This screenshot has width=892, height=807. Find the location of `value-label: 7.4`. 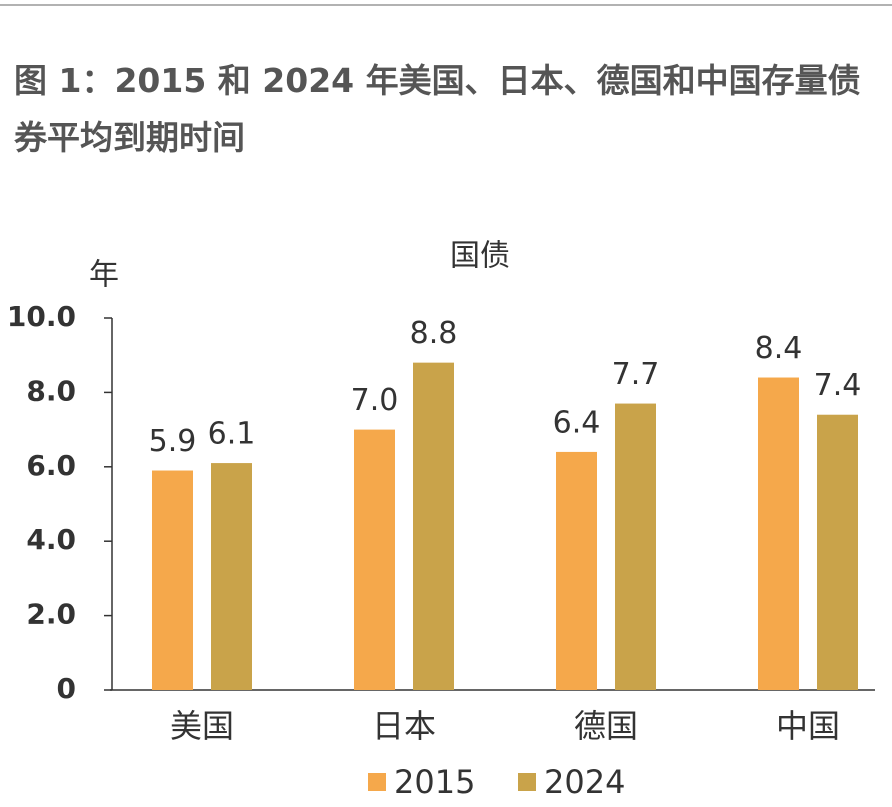

value-label: 7.4 is located at coordinates (838, 385).